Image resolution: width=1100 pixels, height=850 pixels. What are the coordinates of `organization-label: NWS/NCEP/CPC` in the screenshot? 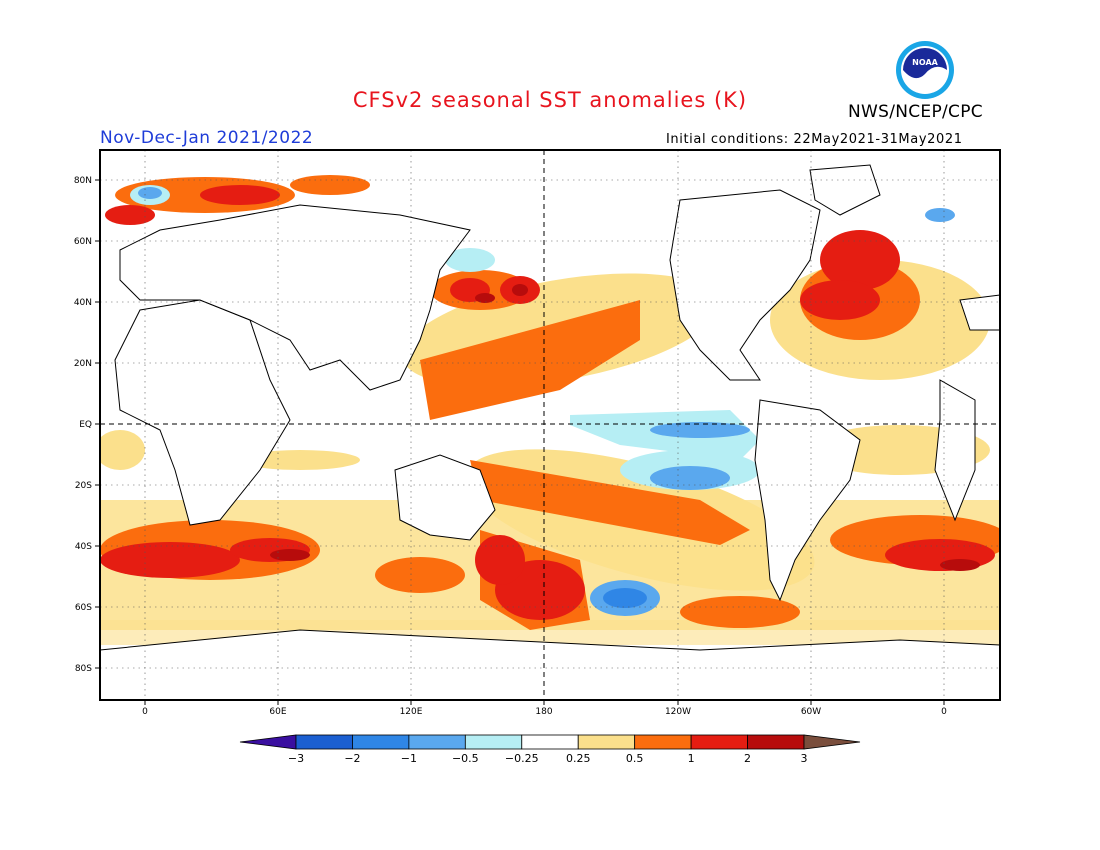 It's located at (915, 112).